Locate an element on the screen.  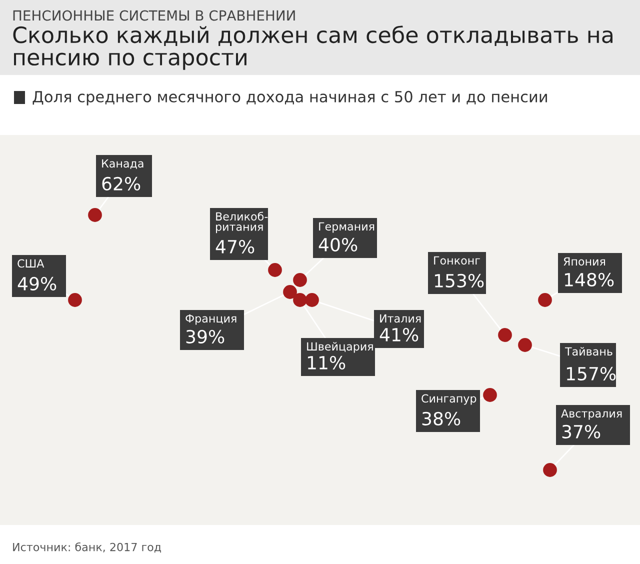
category-label: Сингапур is located at coordinates (449, 399).